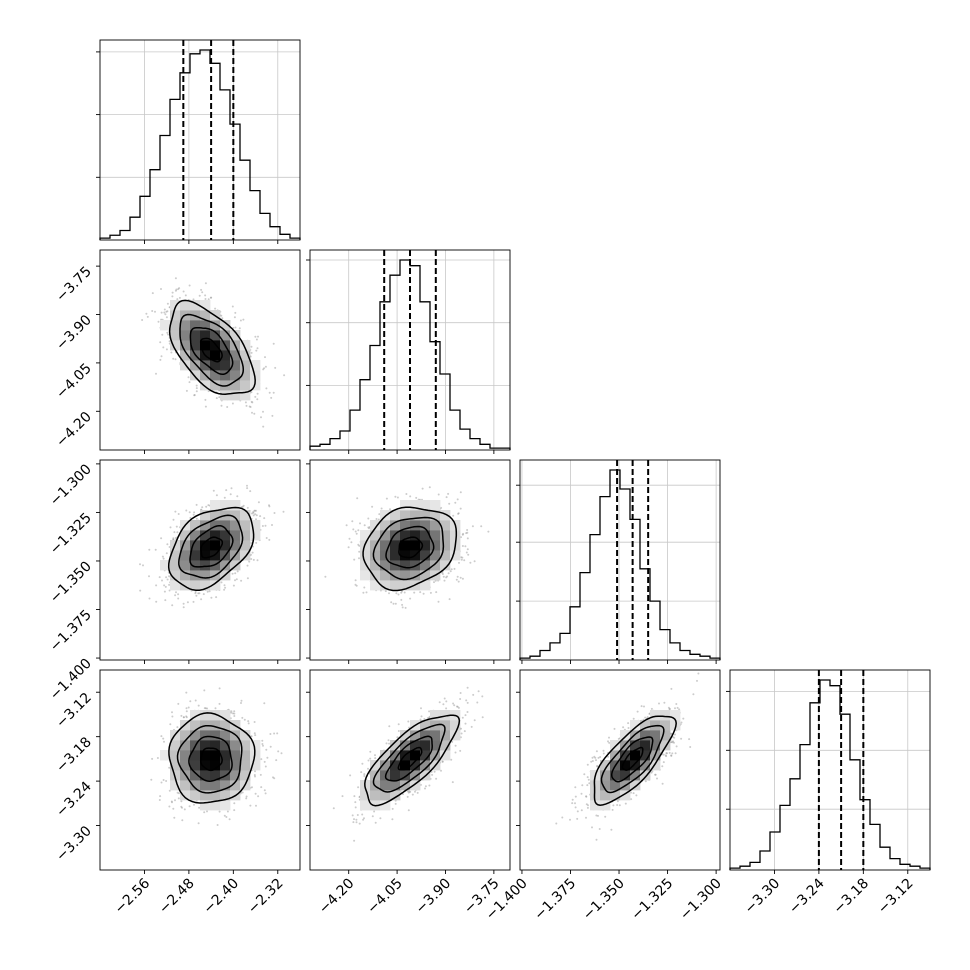 The width and height of the screenshot is (970, 970). Describe the element at coordinates (74, 430) in the screenshot. I see `y-tick-label: −4.20` at that location.